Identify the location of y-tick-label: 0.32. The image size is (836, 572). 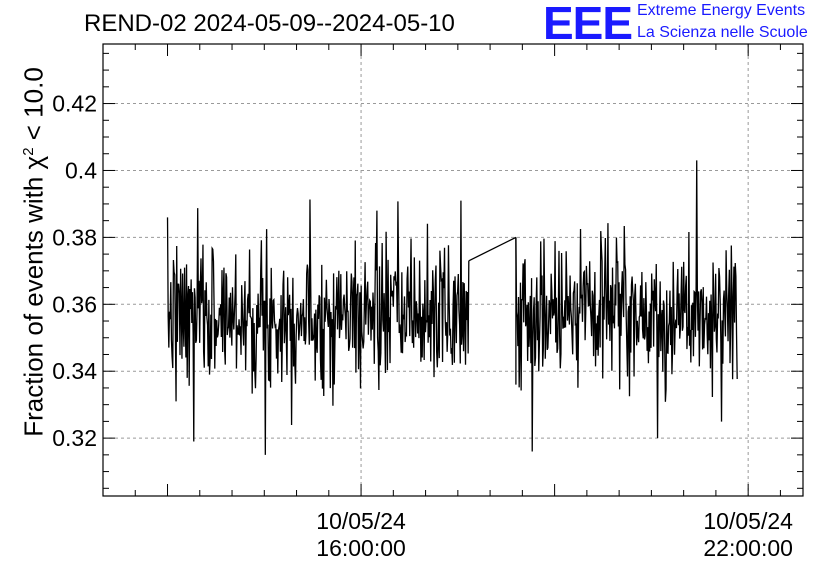
(74, 438).